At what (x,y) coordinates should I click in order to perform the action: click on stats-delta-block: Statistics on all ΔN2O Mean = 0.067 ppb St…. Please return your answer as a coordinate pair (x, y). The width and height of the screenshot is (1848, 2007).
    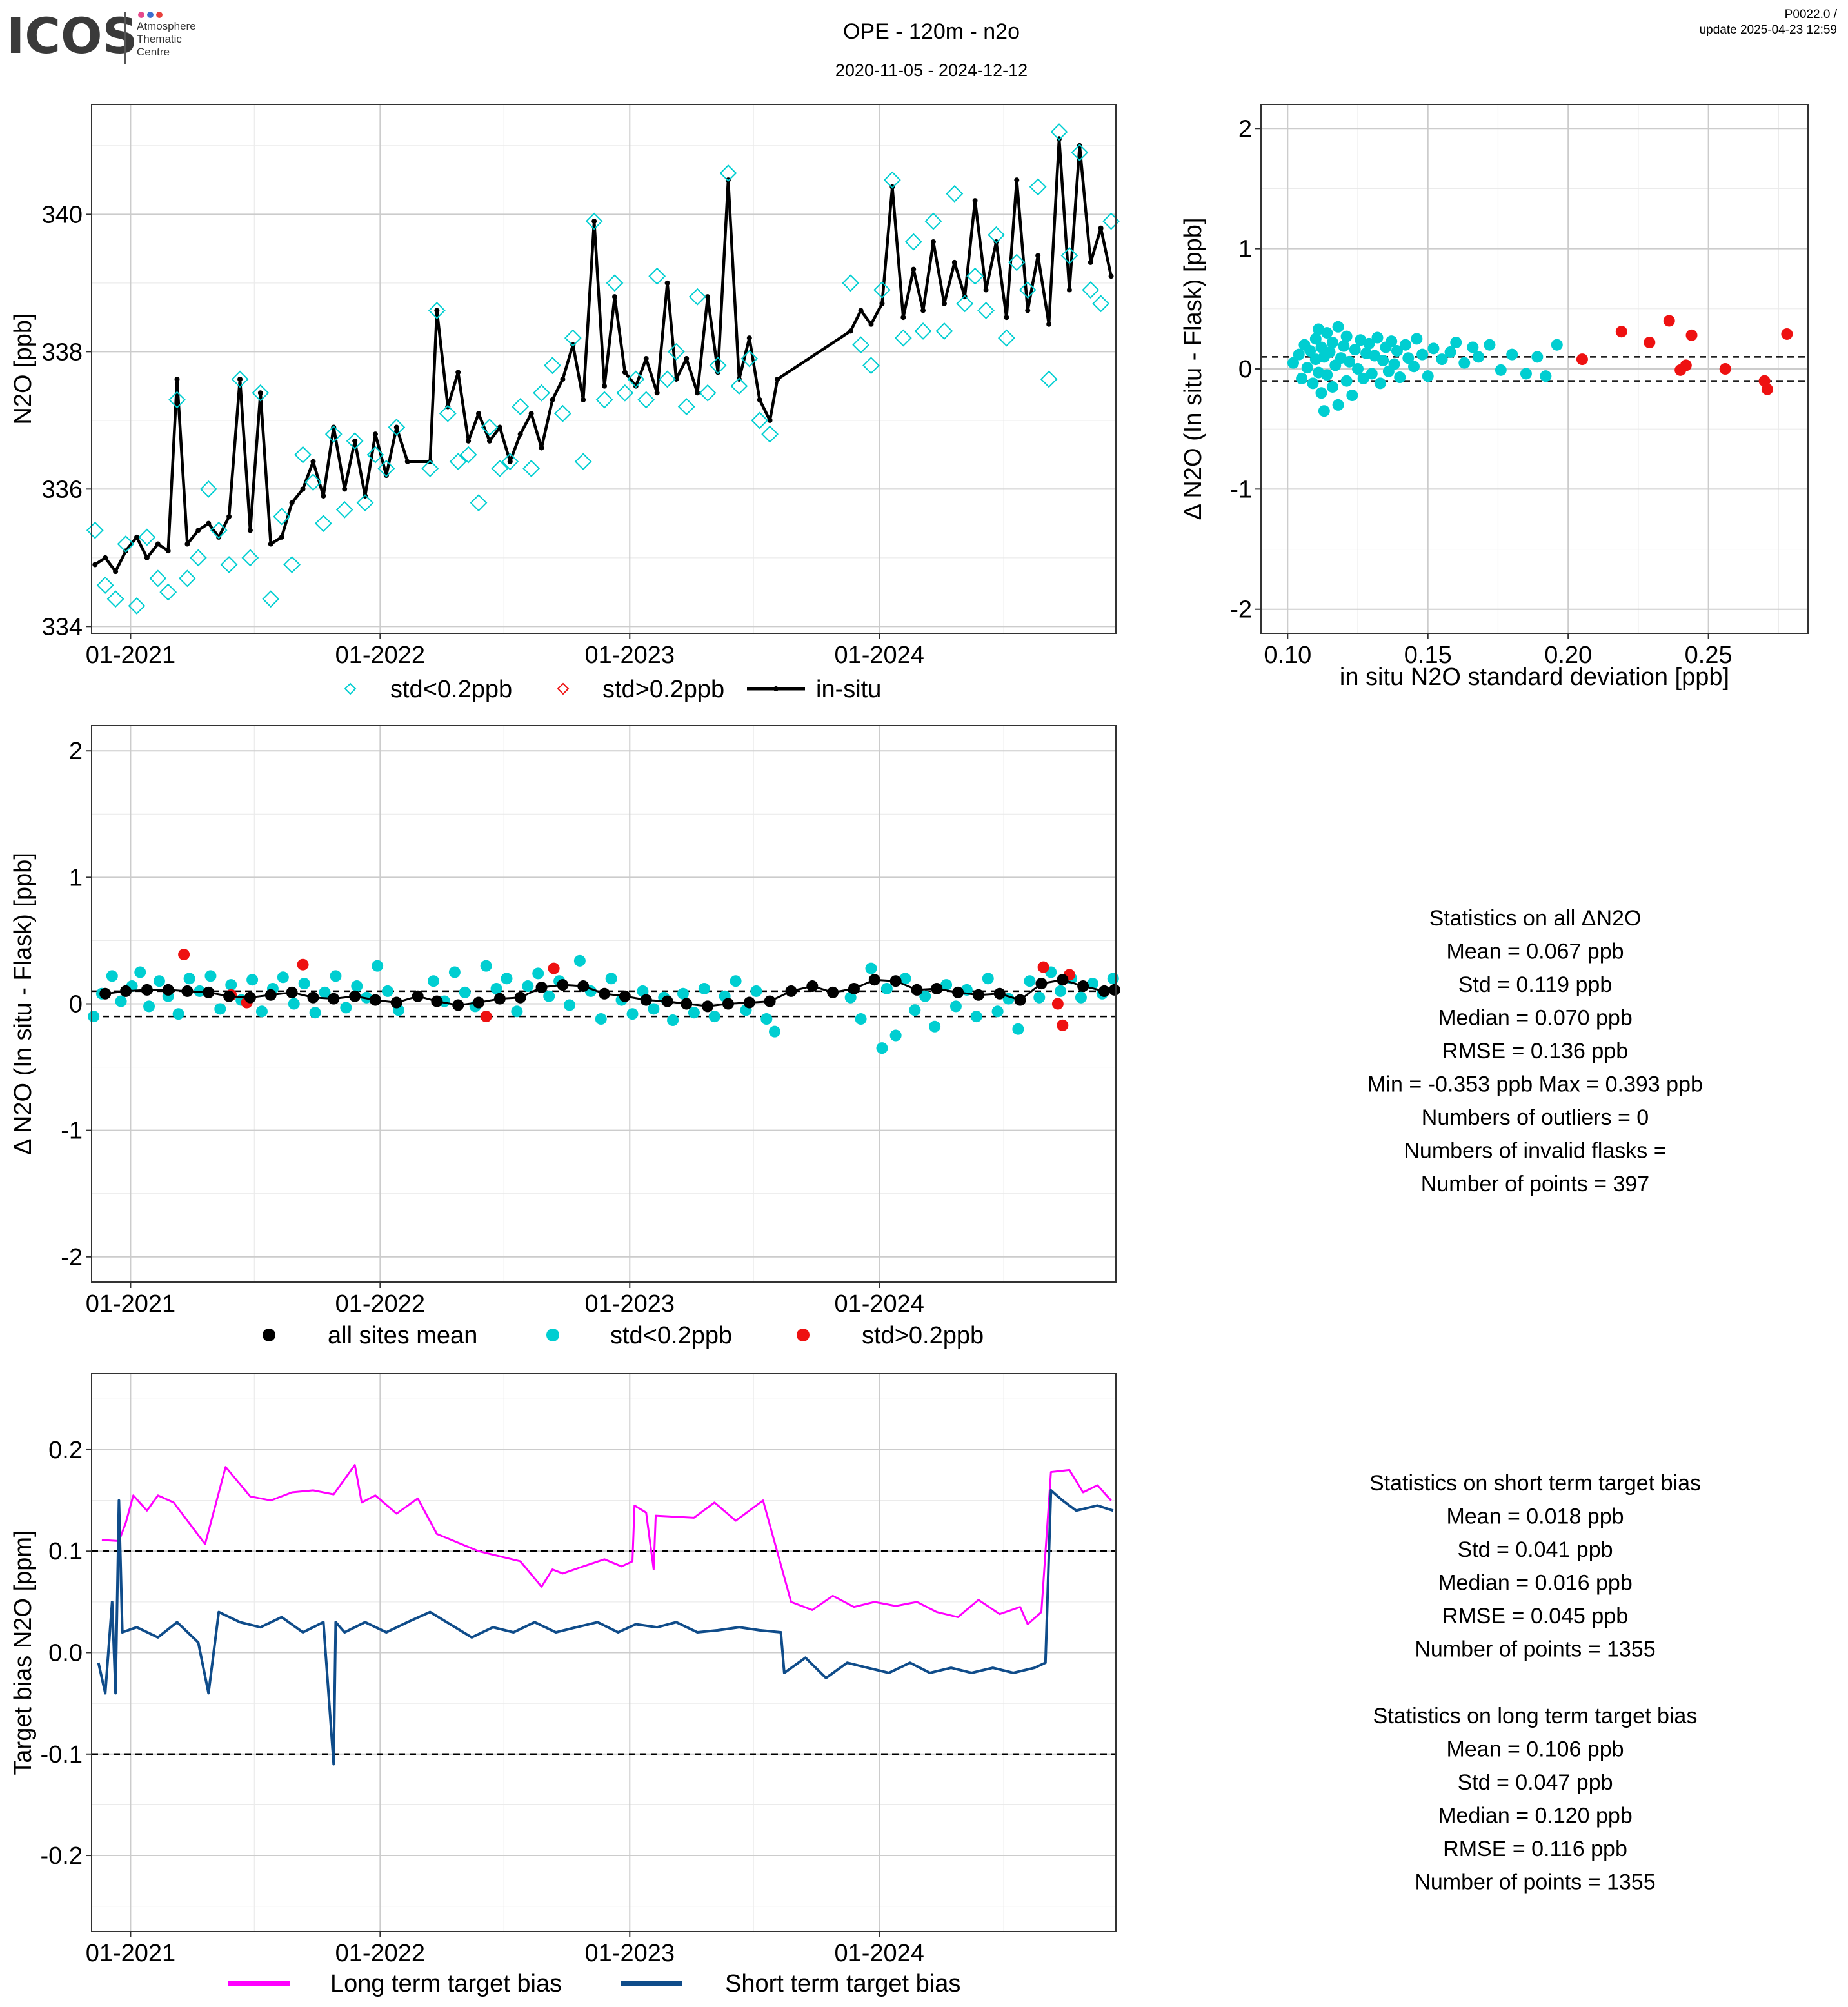
    Looking at the image, I should click on (1535, 1051).